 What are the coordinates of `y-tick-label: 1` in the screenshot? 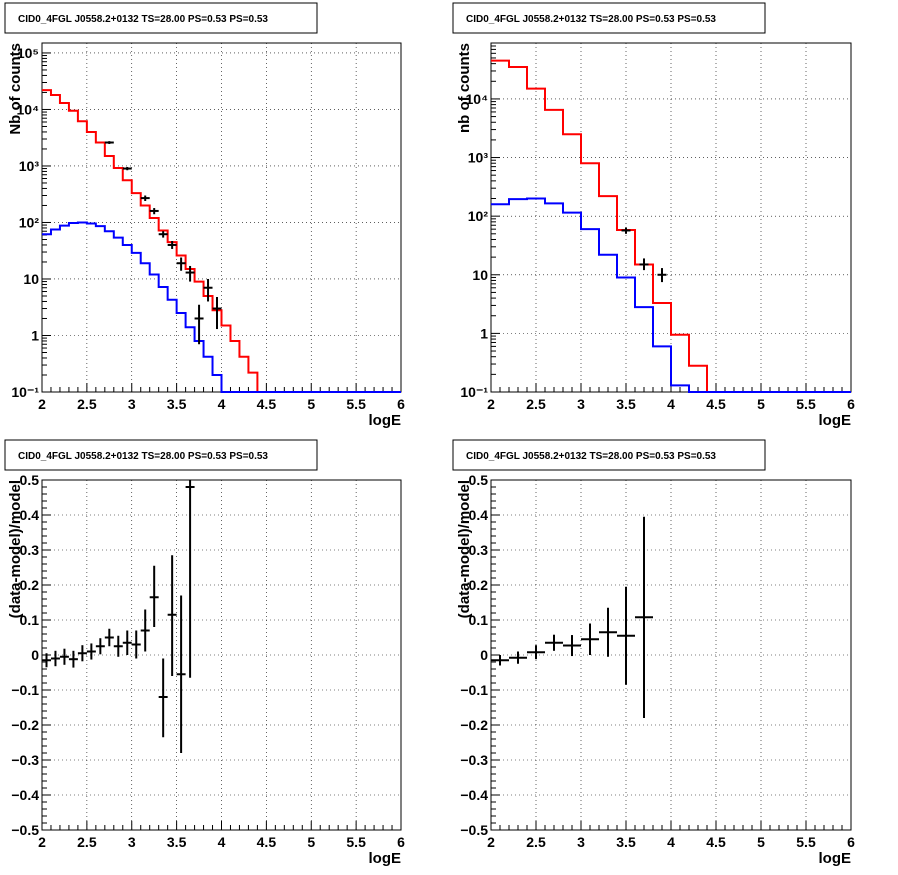 It's located at (484, 333).